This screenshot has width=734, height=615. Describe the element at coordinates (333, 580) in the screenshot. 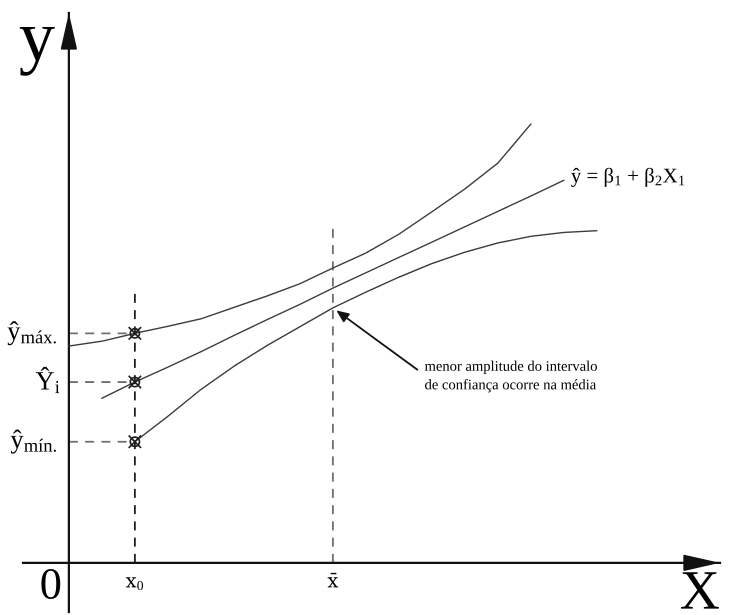

I see `x-tick-label: x̄` at that location.